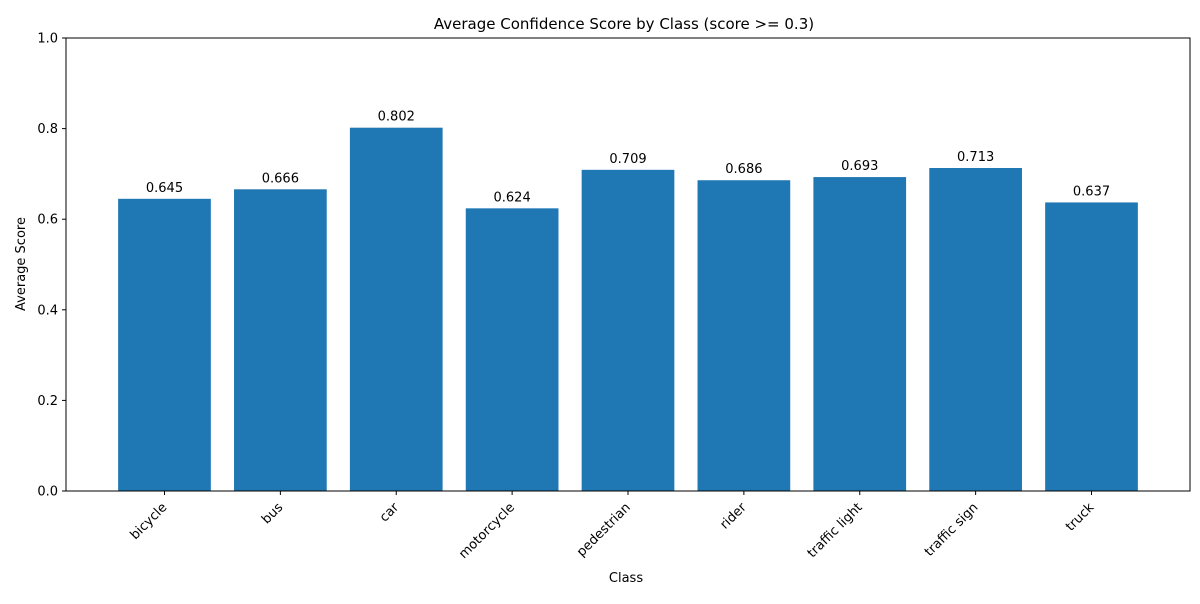 This screenshot has width=1200, height=604. What do you see at coordinates (47, 129) in the screenshot?
I see `y-tick-label: 0.8` at bounding box center [47, 129].